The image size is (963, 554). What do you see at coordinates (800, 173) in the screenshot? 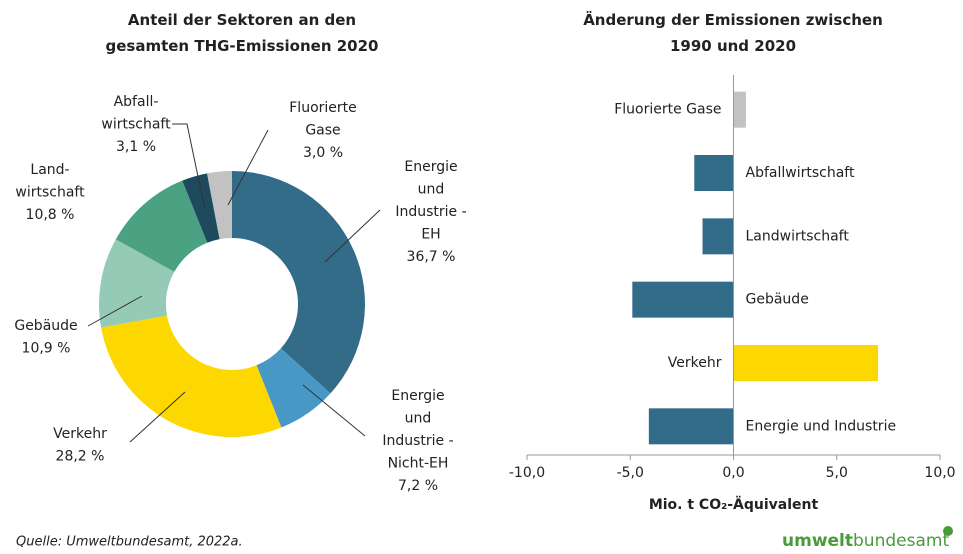
I see `category-label: Abfallwirtschaft` at bounding box center [800, 173].